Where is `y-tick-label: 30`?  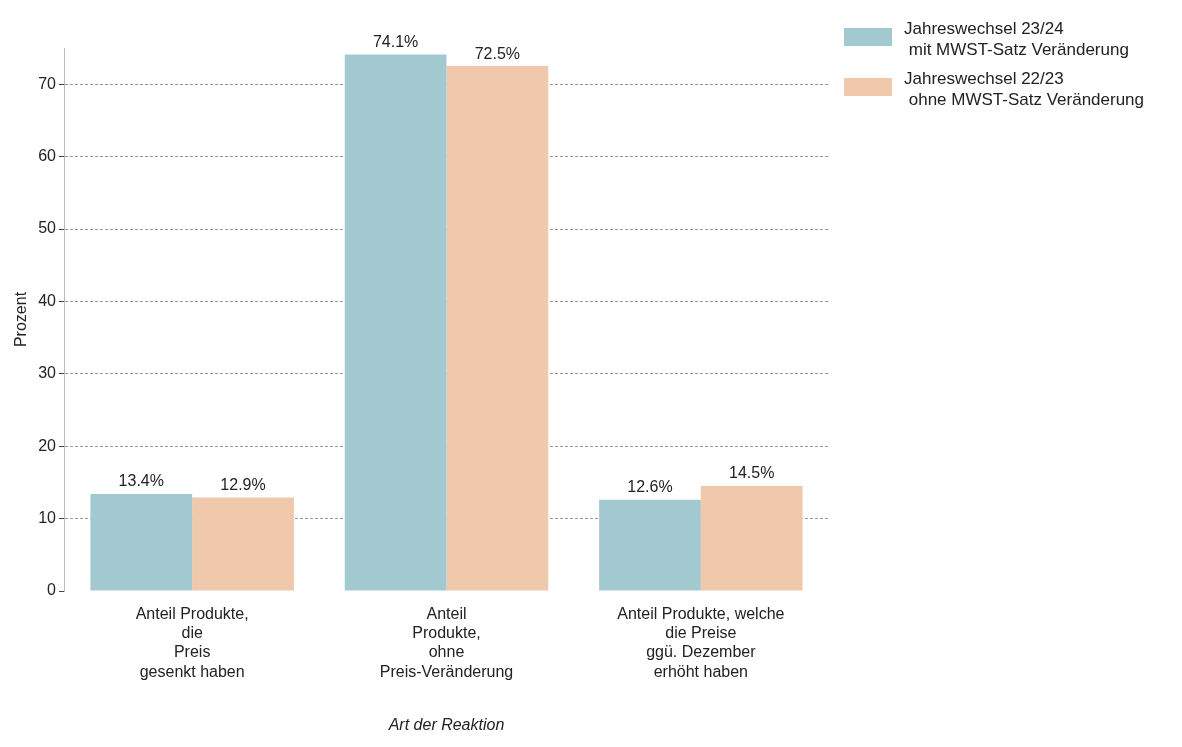 y-tick-label: 30 is located at coordinates (47, 373).